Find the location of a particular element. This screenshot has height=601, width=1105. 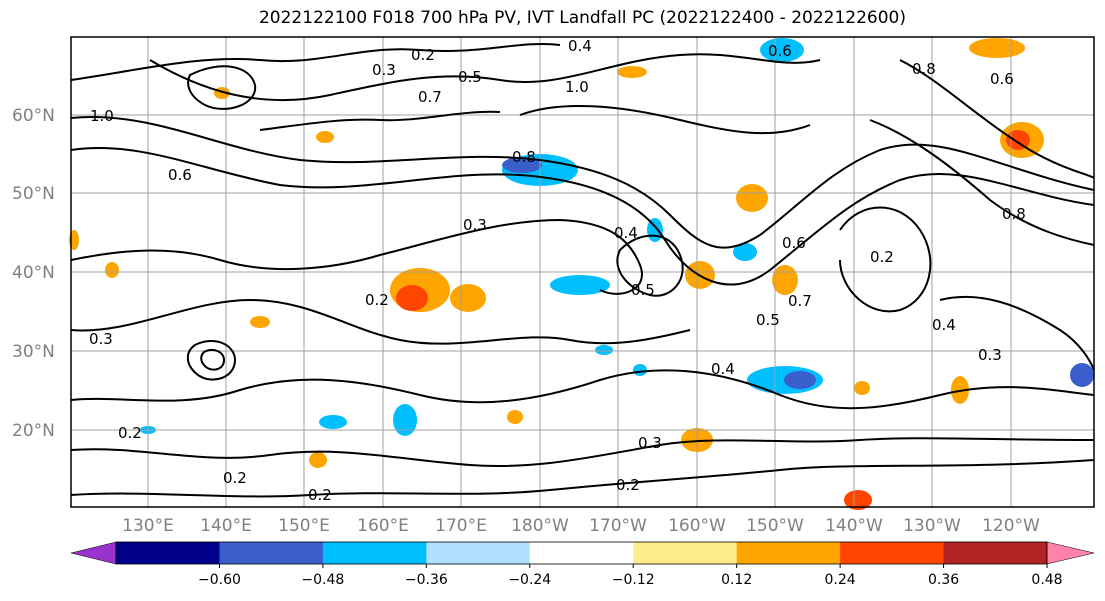

latitude-labels: 60°N 50°N 40°N 30°N 20°N is located at coordinates (33, 273).